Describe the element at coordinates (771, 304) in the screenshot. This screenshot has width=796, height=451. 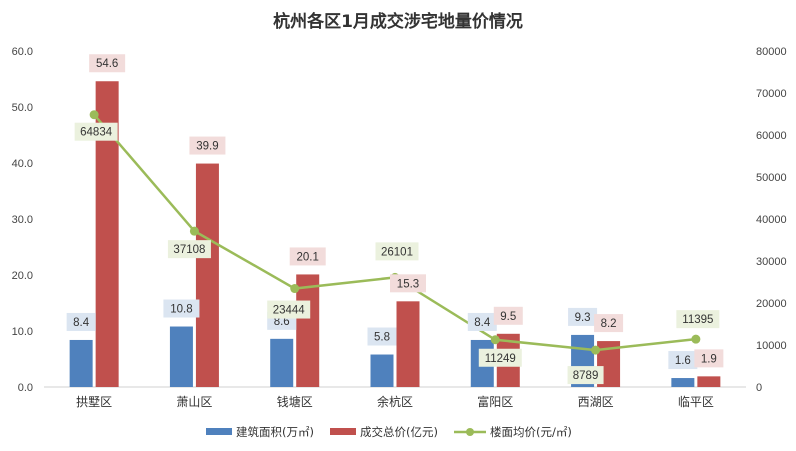
I see `right-axis-tick-label: 20000` at that location.